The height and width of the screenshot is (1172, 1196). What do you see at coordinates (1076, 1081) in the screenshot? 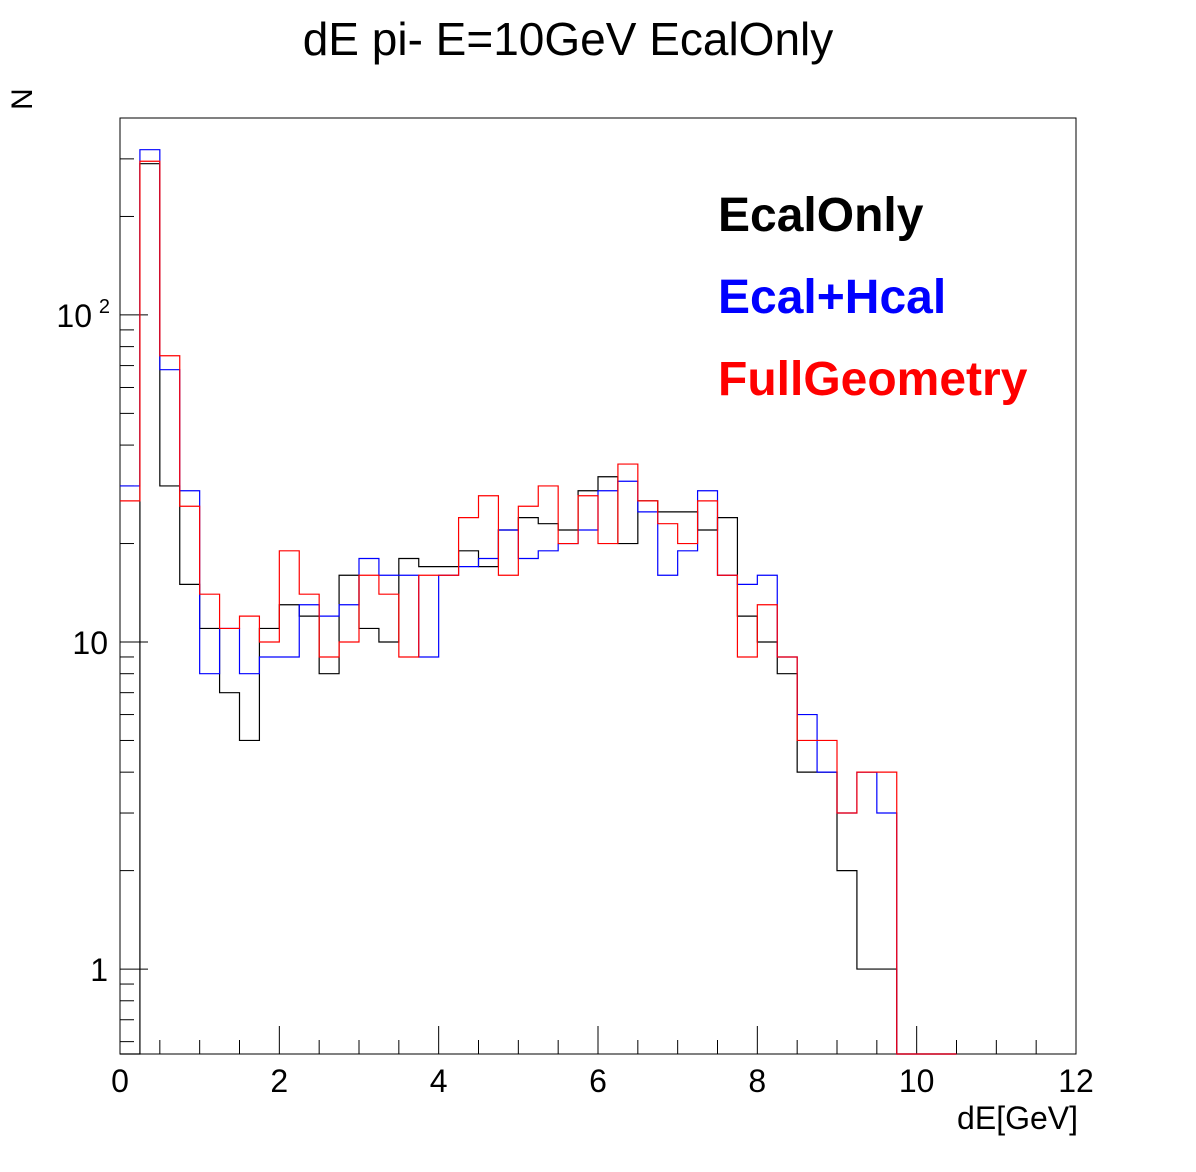
I see `x-tick-label: 12` at bounding box center [1076, 1081].